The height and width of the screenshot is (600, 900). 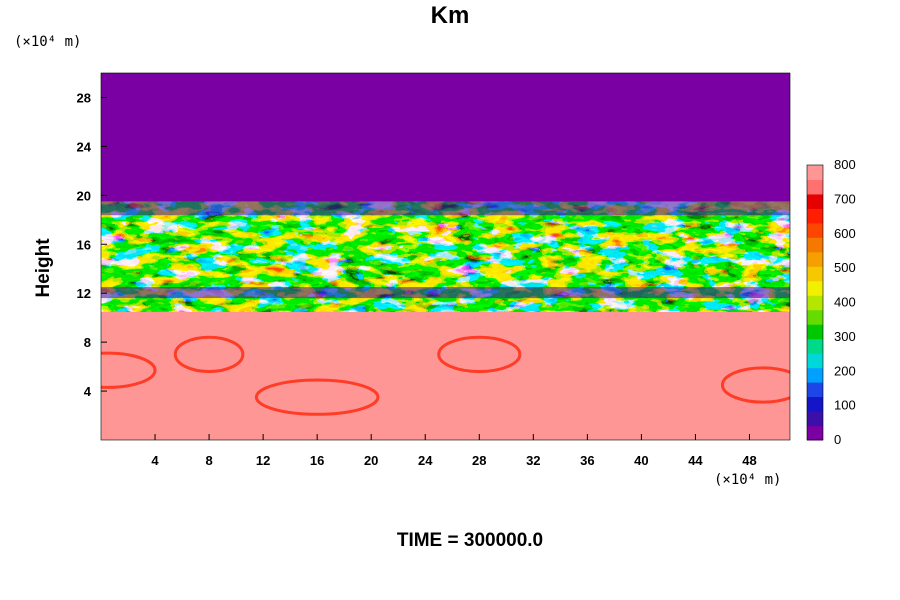 I want to click on colorbar-tick-label: 800, so click(x=845, y=164).